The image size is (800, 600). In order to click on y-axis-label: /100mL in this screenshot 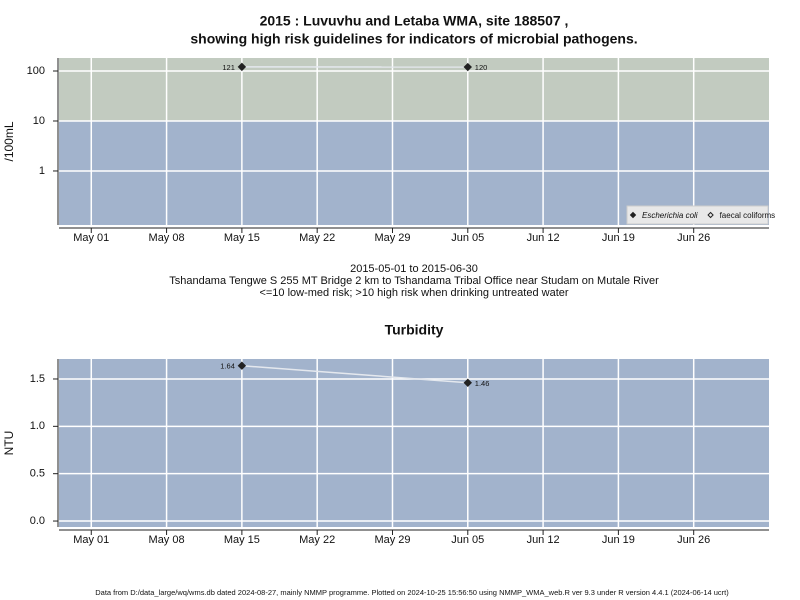, I will do `click(9, 141)`.